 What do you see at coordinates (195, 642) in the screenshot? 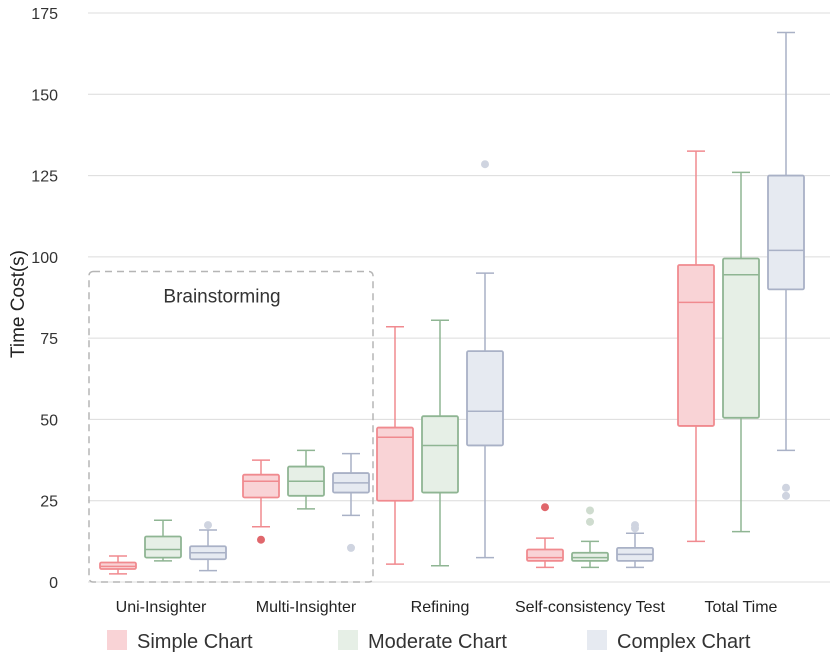
I see `legend-label: Simple Chart` at bounding box center [195, 642].